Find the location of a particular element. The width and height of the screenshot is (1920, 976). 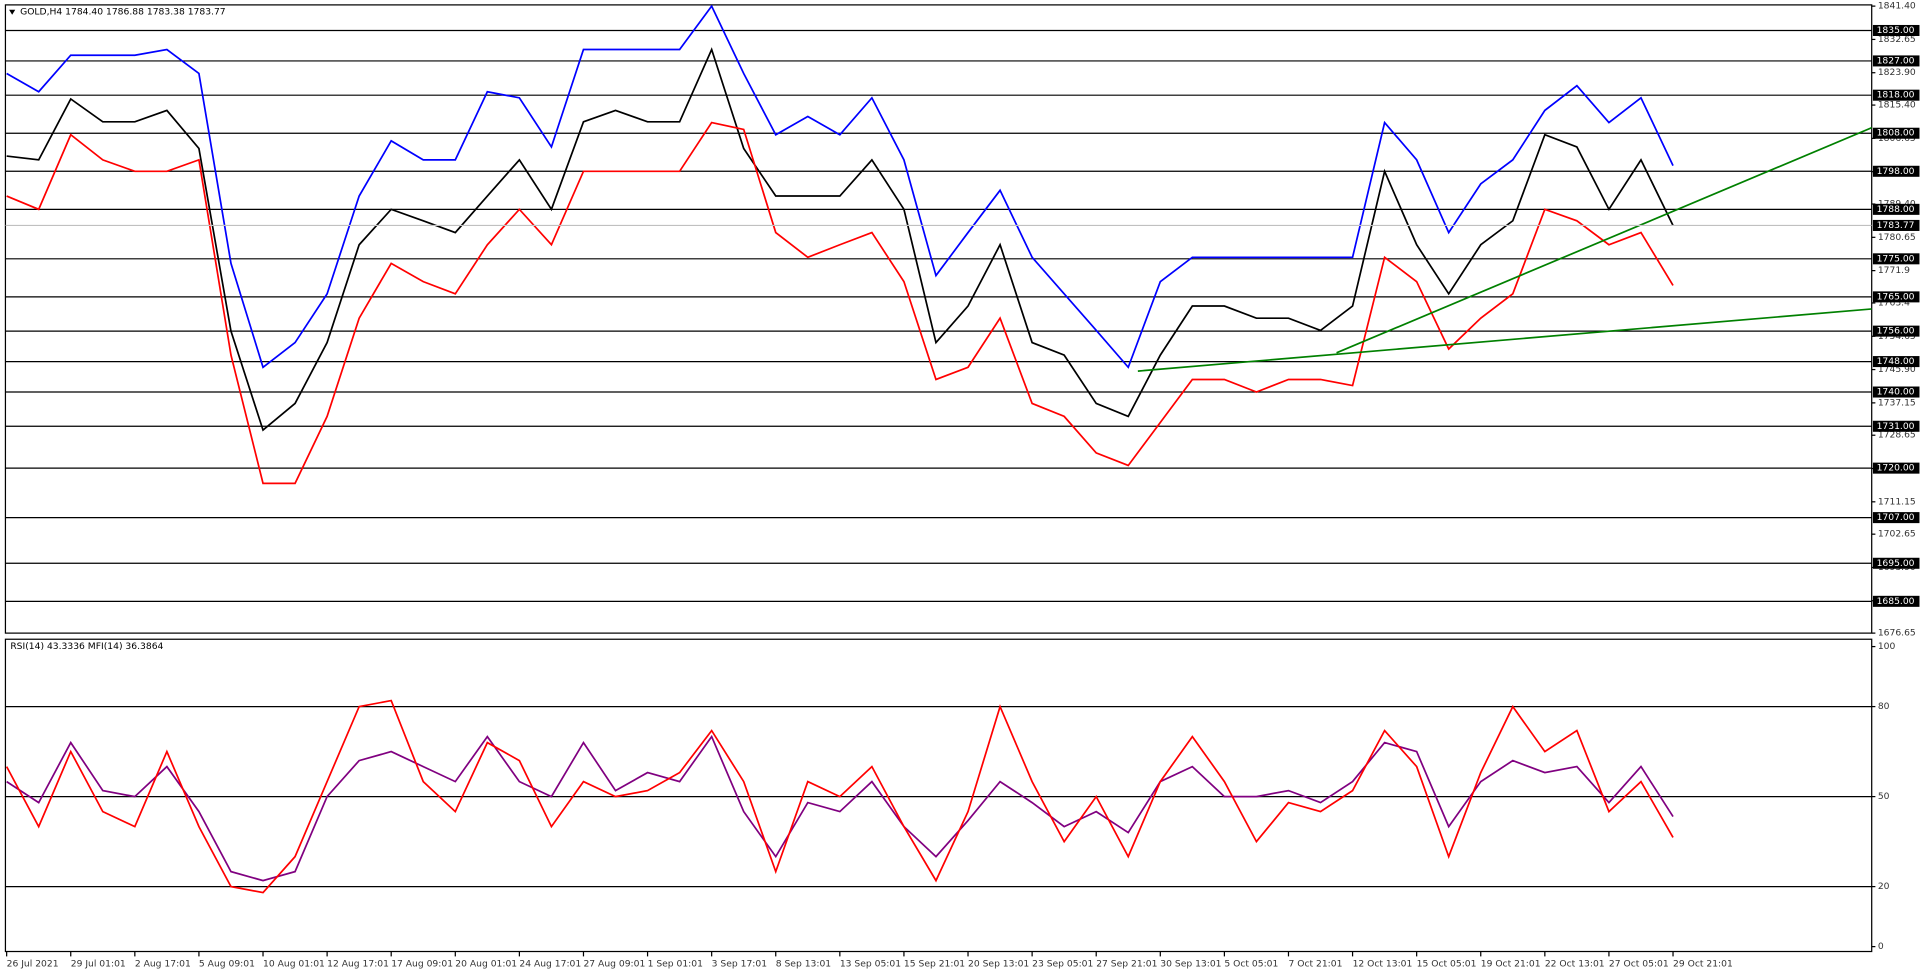

level-label: 1695.00 is located at coordinates (1896, 563).